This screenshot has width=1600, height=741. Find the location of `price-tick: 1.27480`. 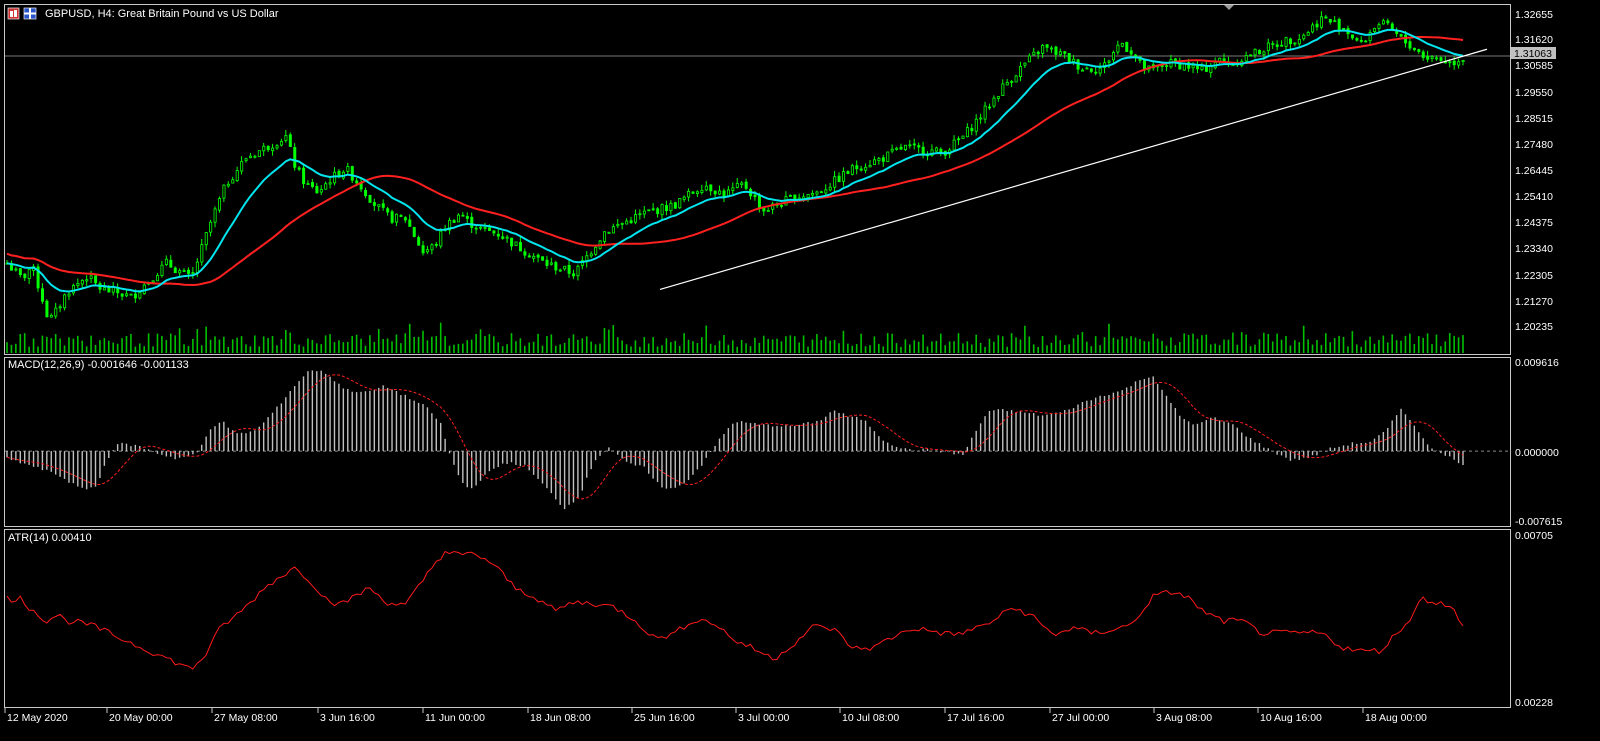

price-tick: 1.27480 is located at coordinates (1534, 145).